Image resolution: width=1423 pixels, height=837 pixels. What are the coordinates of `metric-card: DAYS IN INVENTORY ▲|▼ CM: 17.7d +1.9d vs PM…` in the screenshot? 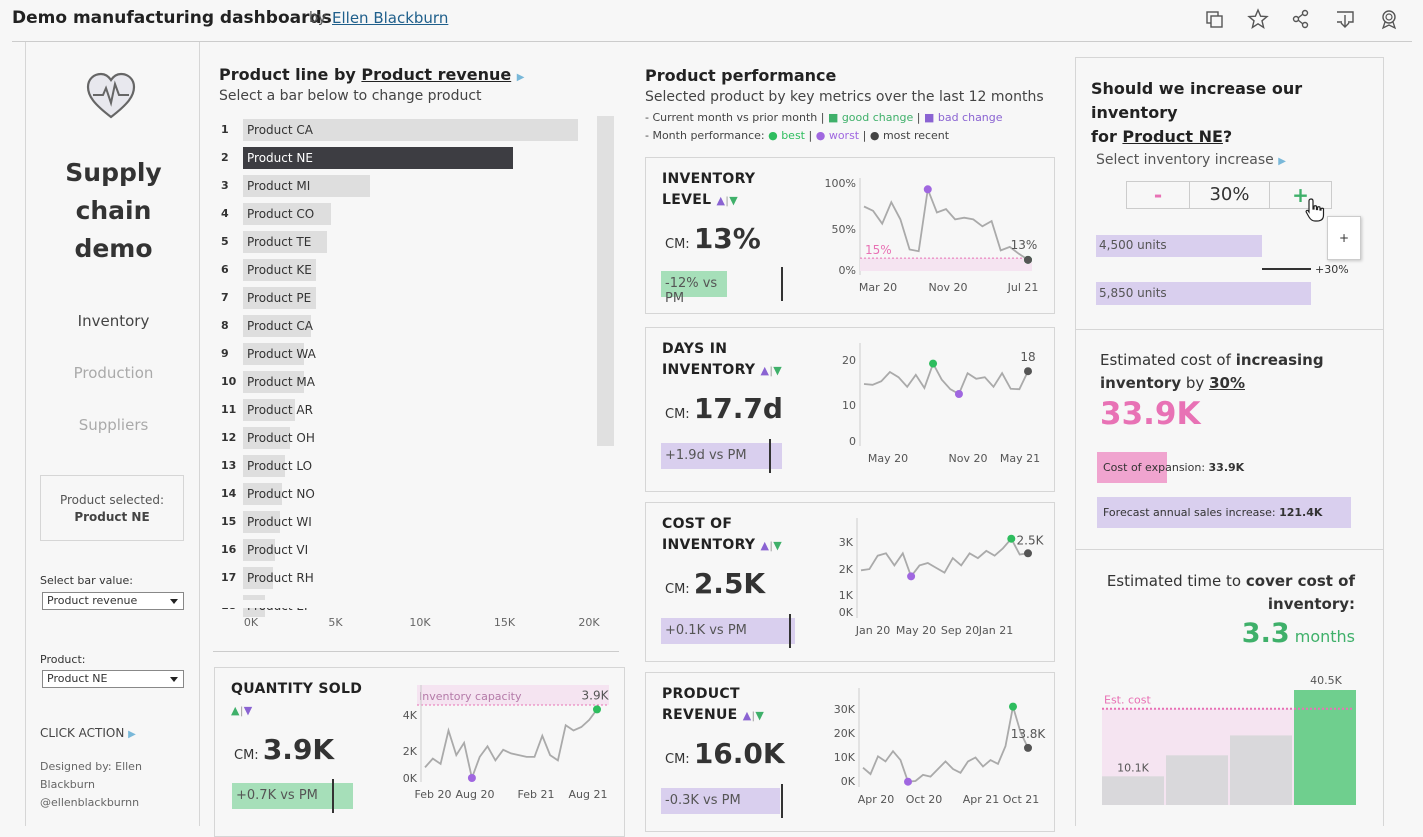 It's located at (850, 409).